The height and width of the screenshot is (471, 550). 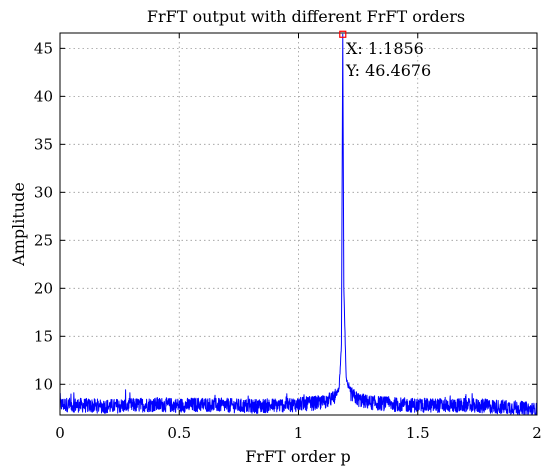 I want to click on y-tick-labels: 10 15 20 25 30 35 40 45, so click(x=43, y=216).